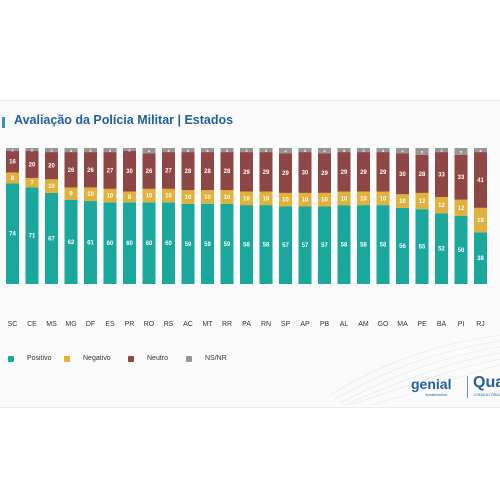  I want to click on x-tick-PE: PE, so click(422, 324).